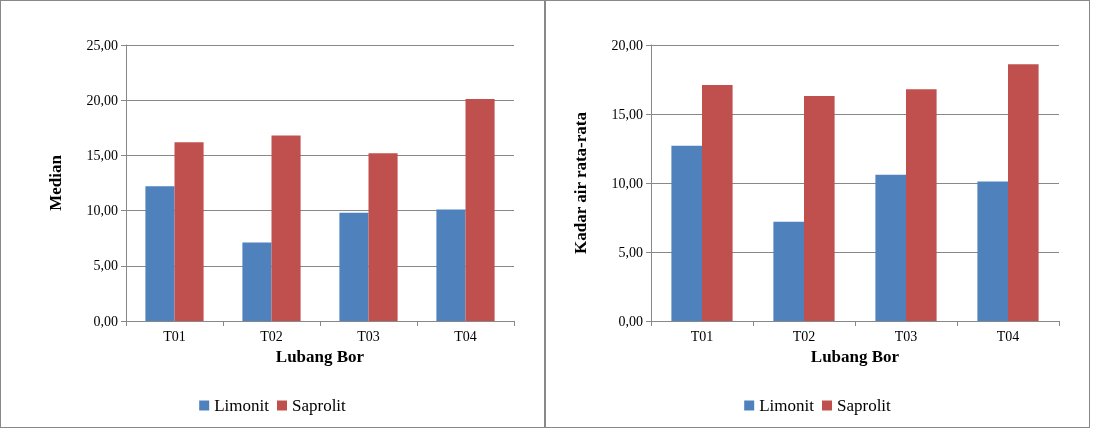 Image resolution: width=1100 pixels, height=428 pixels. Describe the element at coordinates (580, 182) in the screenshot. I see `y-axis-title: Kadar air rata-rata` at that location.